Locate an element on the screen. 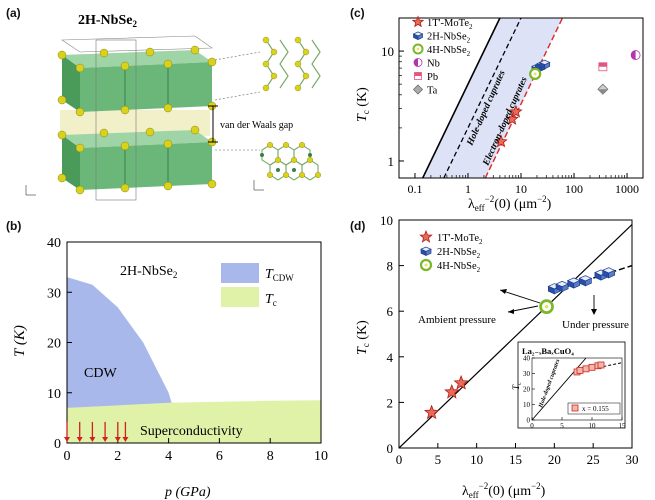 The image size is (655, 500). y-tick-label: 8 is located at coordinates (390, 266).